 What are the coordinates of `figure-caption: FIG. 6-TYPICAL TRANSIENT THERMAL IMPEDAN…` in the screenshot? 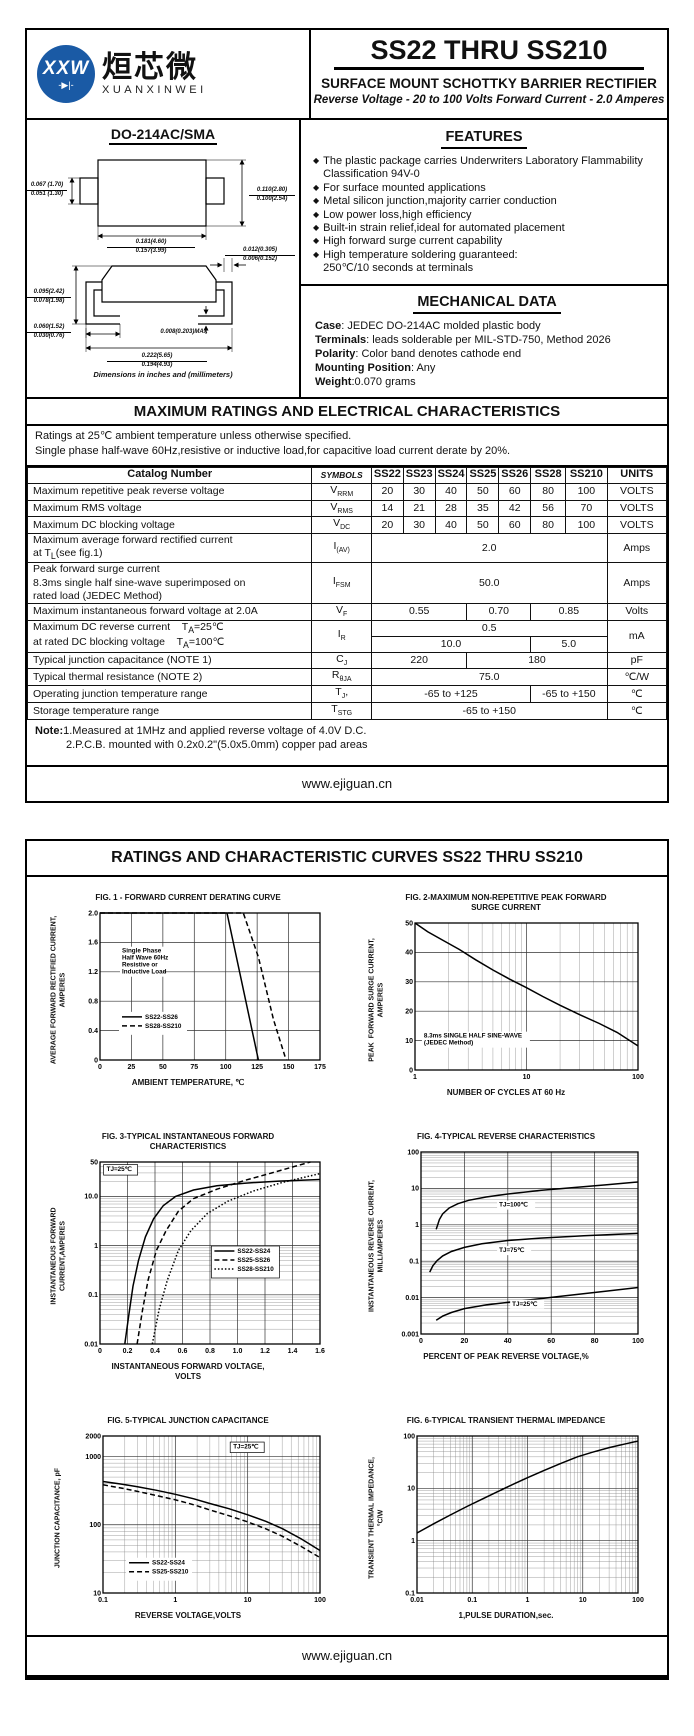 It's located at (506, 1420).